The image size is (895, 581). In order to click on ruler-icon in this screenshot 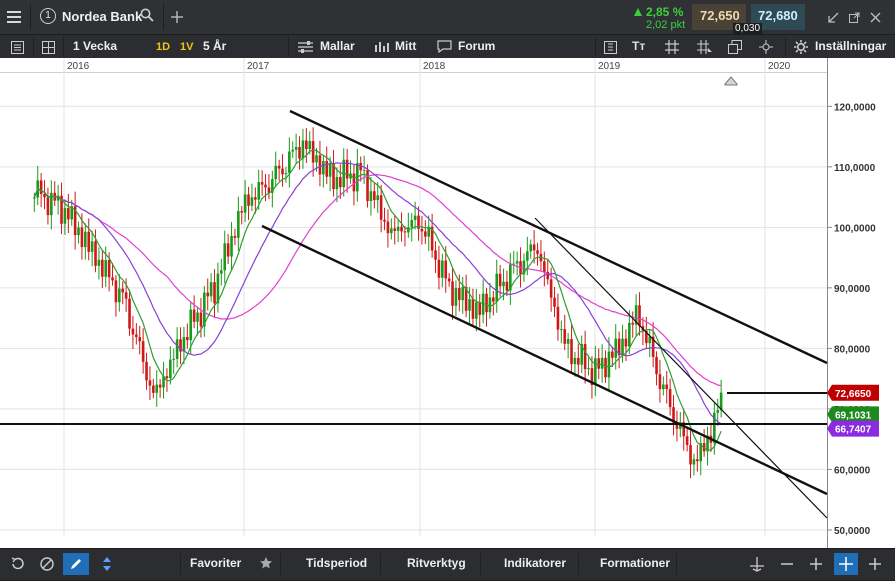, I will do `click(610, 47)`.